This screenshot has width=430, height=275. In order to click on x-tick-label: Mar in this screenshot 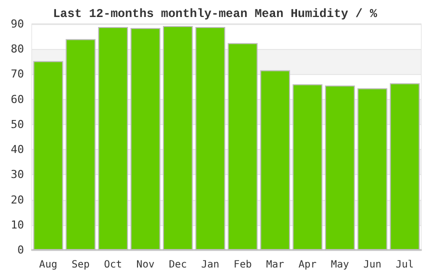, I will do `click(275, 265)`.